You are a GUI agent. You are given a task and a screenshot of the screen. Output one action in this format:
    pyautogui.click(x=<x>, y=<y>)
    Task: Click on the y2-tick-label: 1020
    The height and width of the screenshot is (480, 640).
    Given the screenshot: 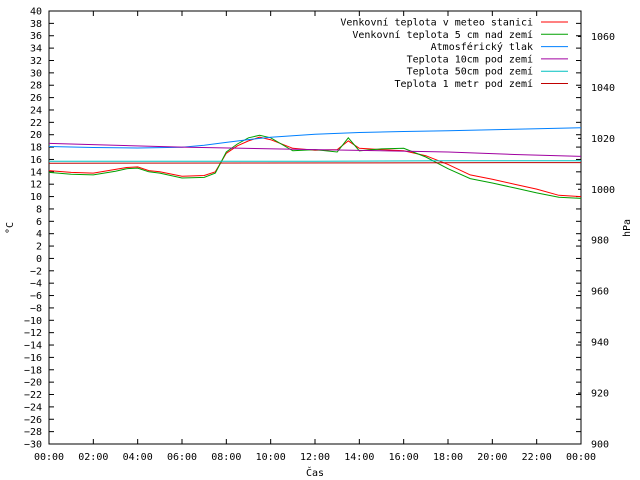 What is the action you would take?
    pyautogui.click(x=603, y=139)
    